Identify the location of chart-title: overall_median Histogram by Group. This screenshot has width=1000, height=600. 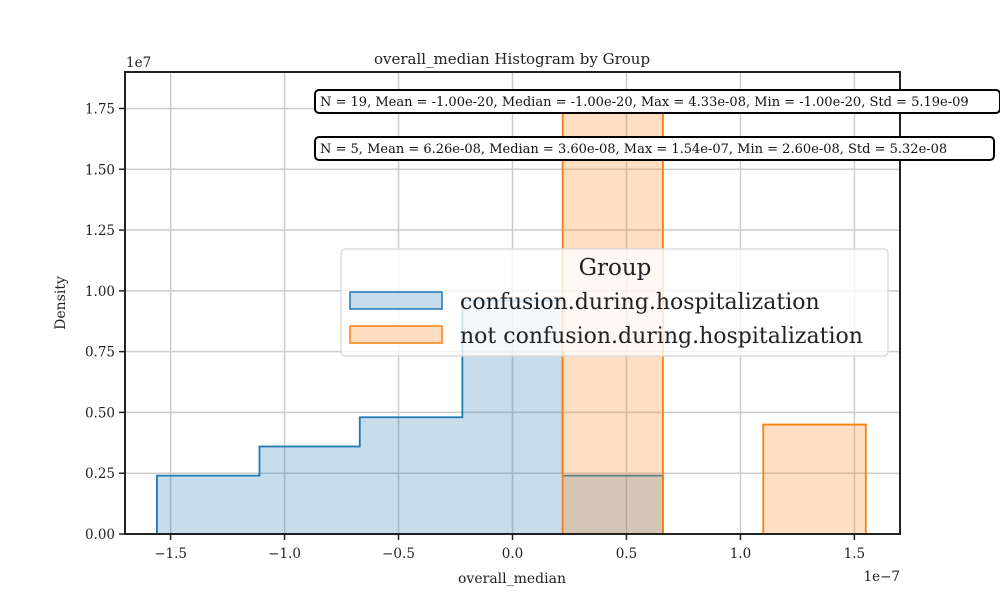
(512, 59).